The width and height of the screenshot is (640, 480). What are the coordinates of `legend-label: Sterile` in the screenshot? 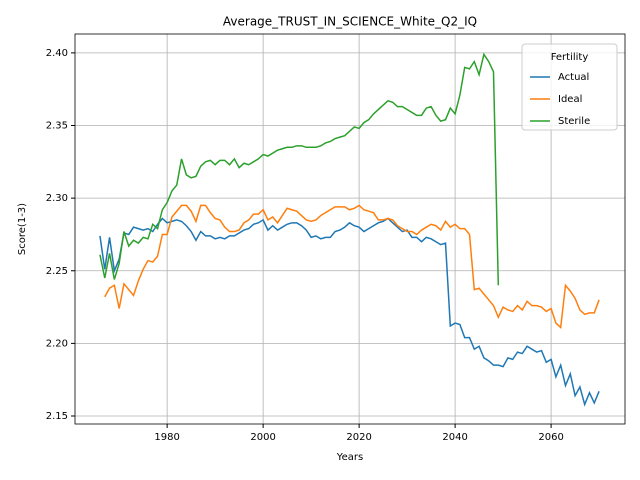 It's located at (574, 121).